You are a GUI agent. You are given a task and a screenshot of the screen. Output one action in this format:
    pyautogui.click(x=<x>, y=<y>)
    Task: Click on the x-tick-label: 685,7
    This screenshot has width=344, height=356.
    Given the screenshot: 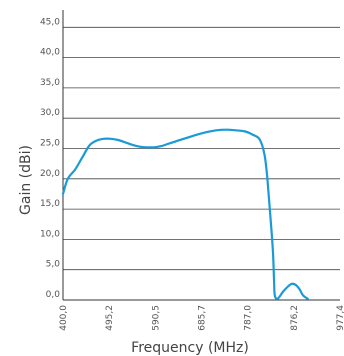 What is the action you would take?
    pyautogui.click(x=203, y=318)
    